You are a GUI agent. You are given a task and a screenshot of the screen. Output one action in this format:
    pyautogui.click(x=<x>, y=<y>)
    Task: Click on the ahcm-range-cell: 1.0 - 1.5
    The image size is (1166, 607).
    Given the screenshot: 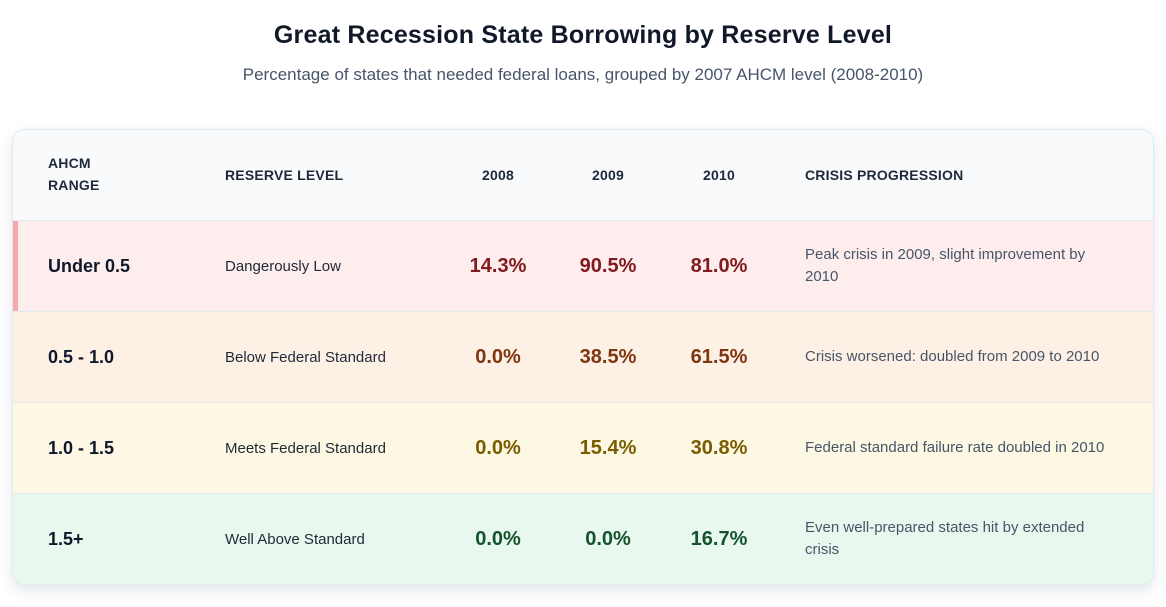 What is the action you would take?
    pyautogui.click(x=81, y=447)
    